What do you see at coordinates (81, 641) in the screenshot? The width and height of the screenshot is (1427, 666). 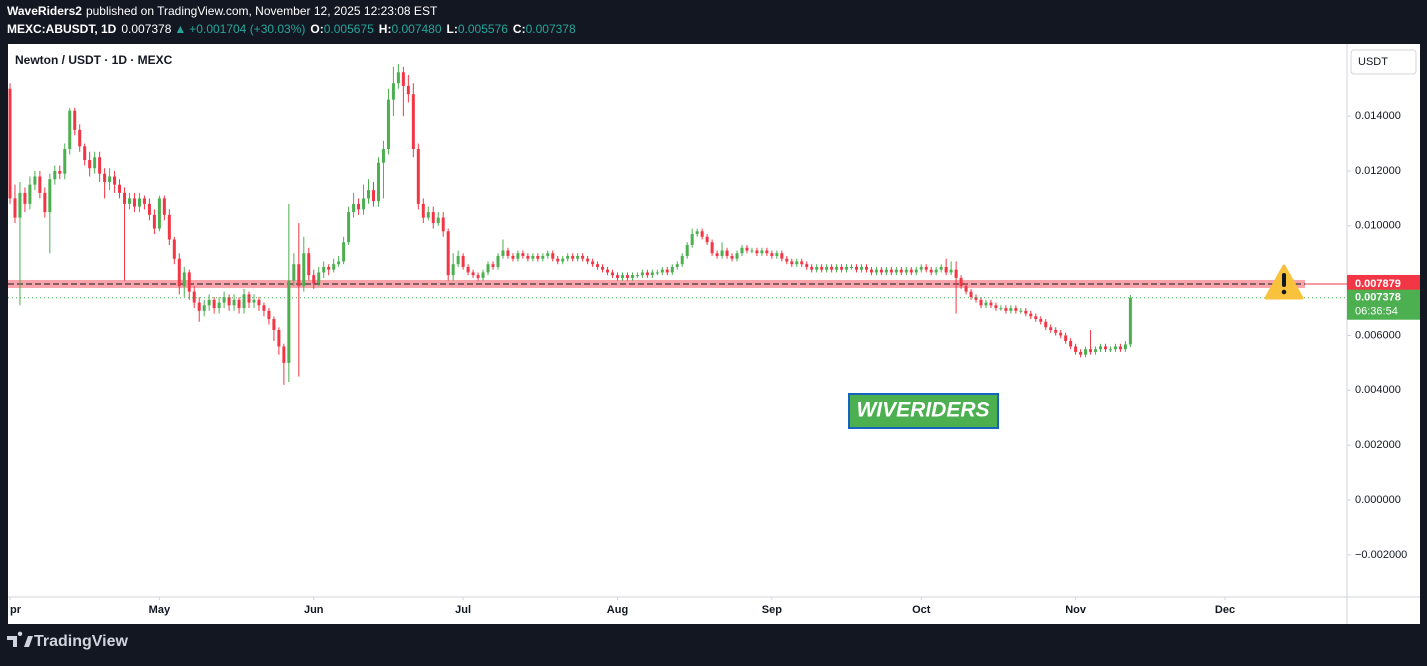 I see `footer-brand: TradingView` at bounding box center [81, 641].